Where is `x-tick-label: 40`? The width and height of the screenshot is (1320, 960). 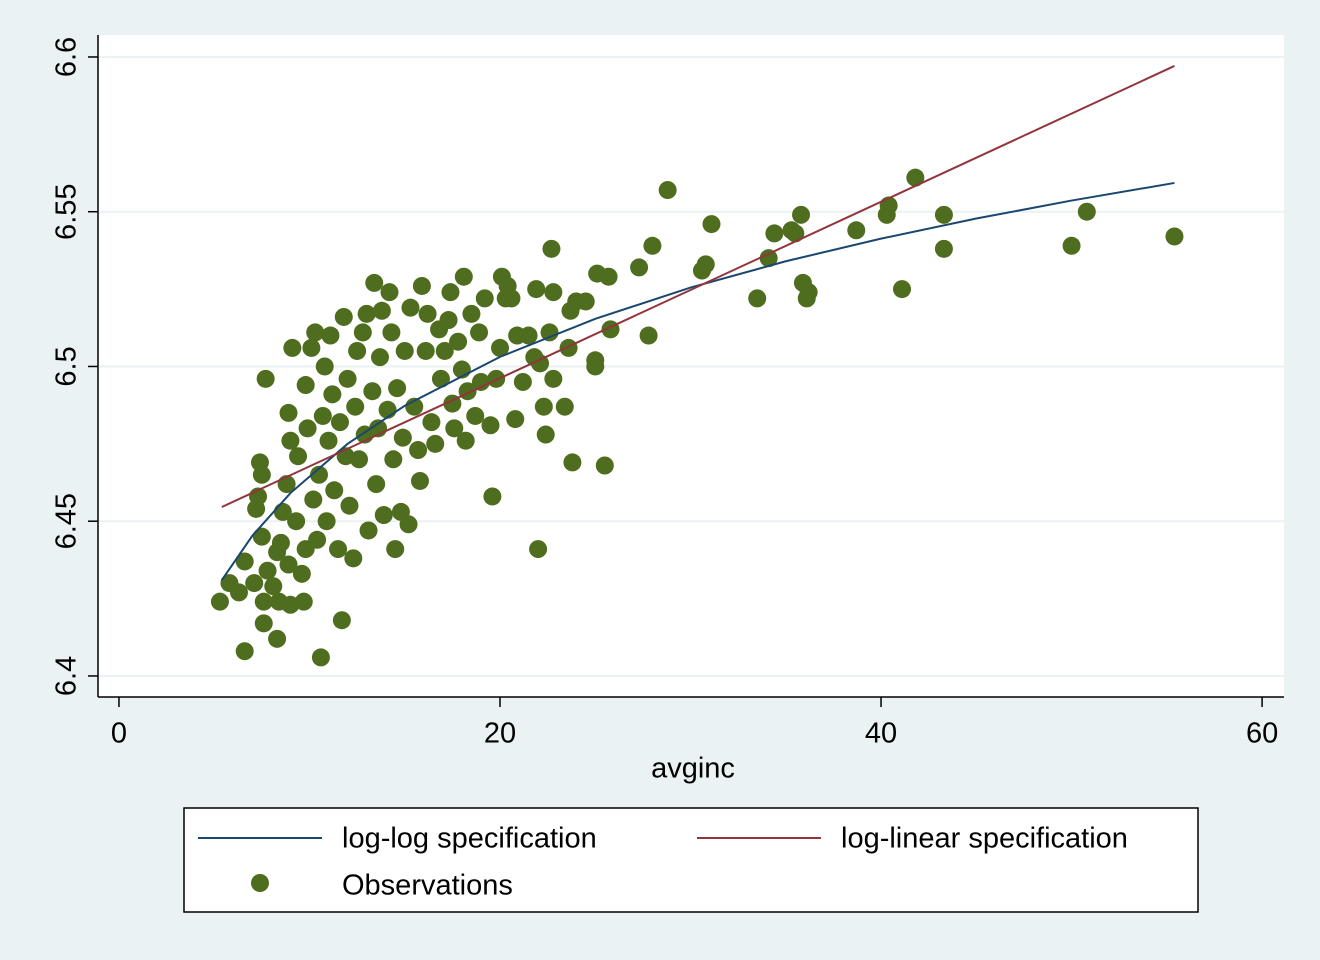 x-tick-label: 40 is located at coordinates (881, 734).